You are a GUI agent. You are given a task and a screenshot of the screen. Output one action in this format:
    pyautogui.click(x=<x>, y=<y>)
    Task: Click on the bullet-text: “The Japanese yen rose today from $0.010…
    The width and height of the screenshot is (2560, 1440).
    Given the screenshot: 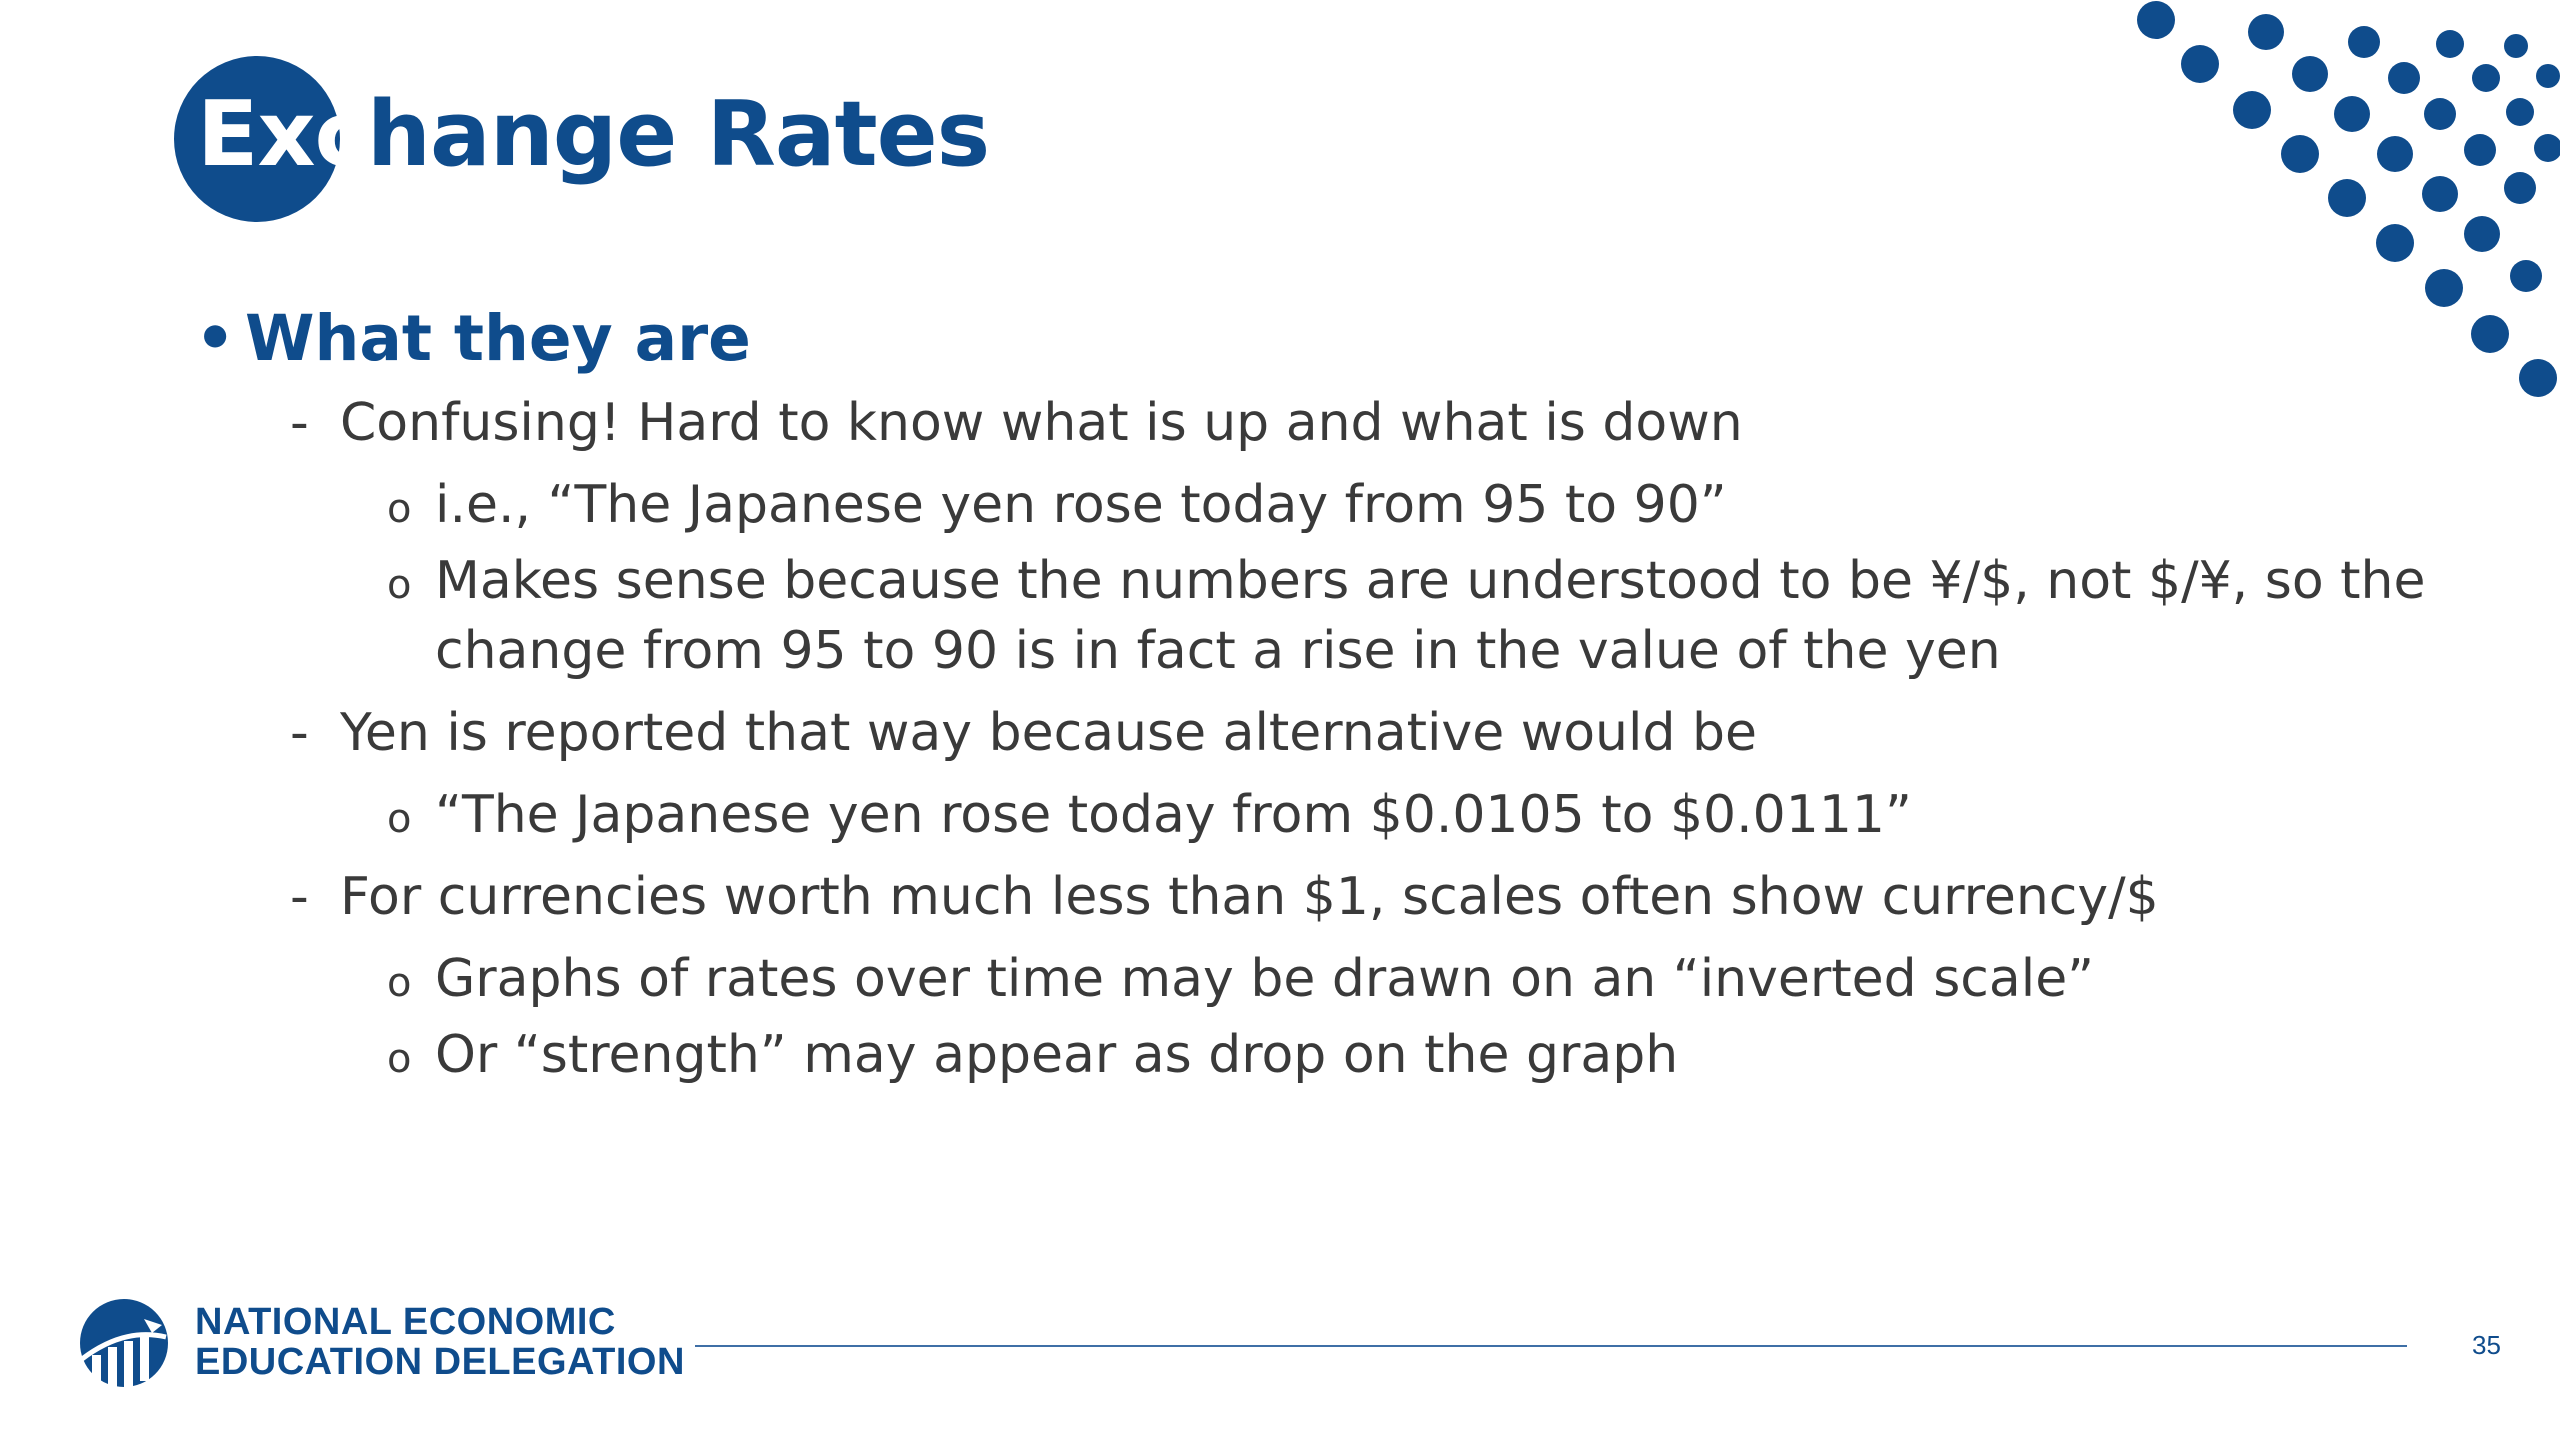 What is the action you would take?
    pyautogui.click(x=1173, y=815)
    